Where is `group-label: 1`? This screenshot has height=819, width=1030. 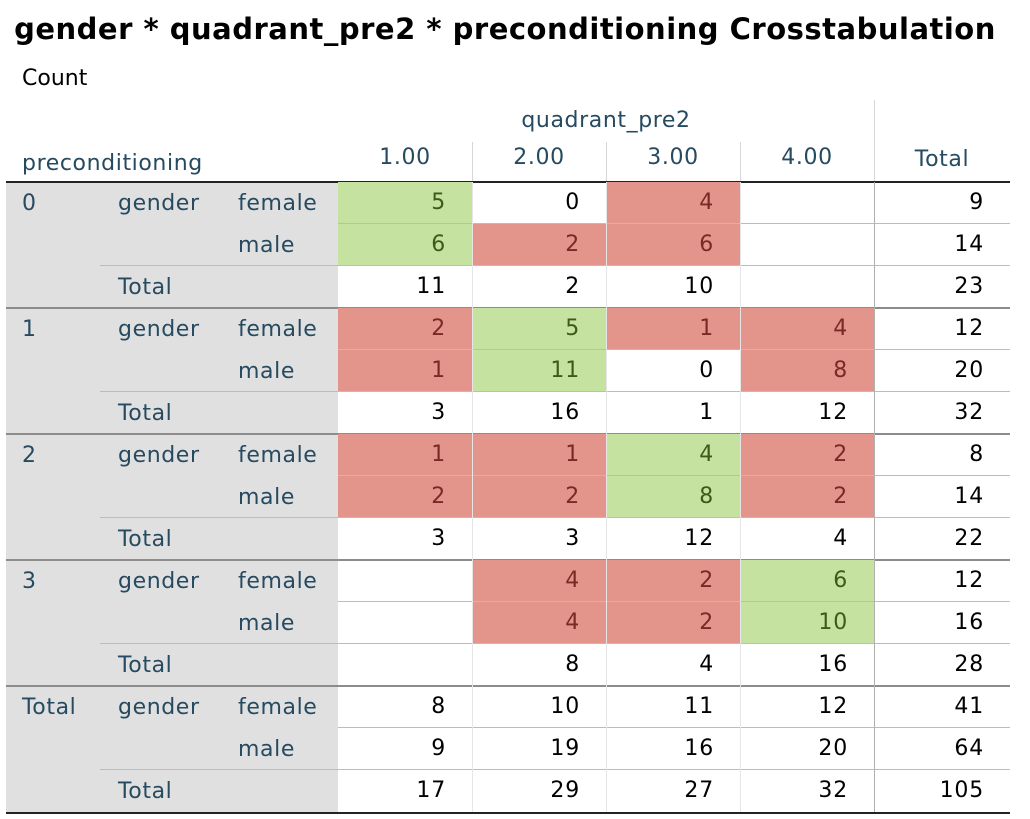 group-label: 1 is located at coordinates (29, 329).